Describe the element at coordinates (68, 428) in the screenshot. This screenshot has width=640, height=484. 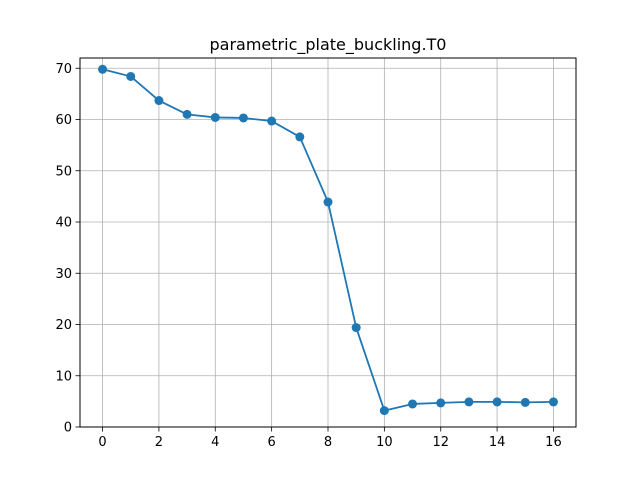
I see `y-tick-label: 0` at that location.